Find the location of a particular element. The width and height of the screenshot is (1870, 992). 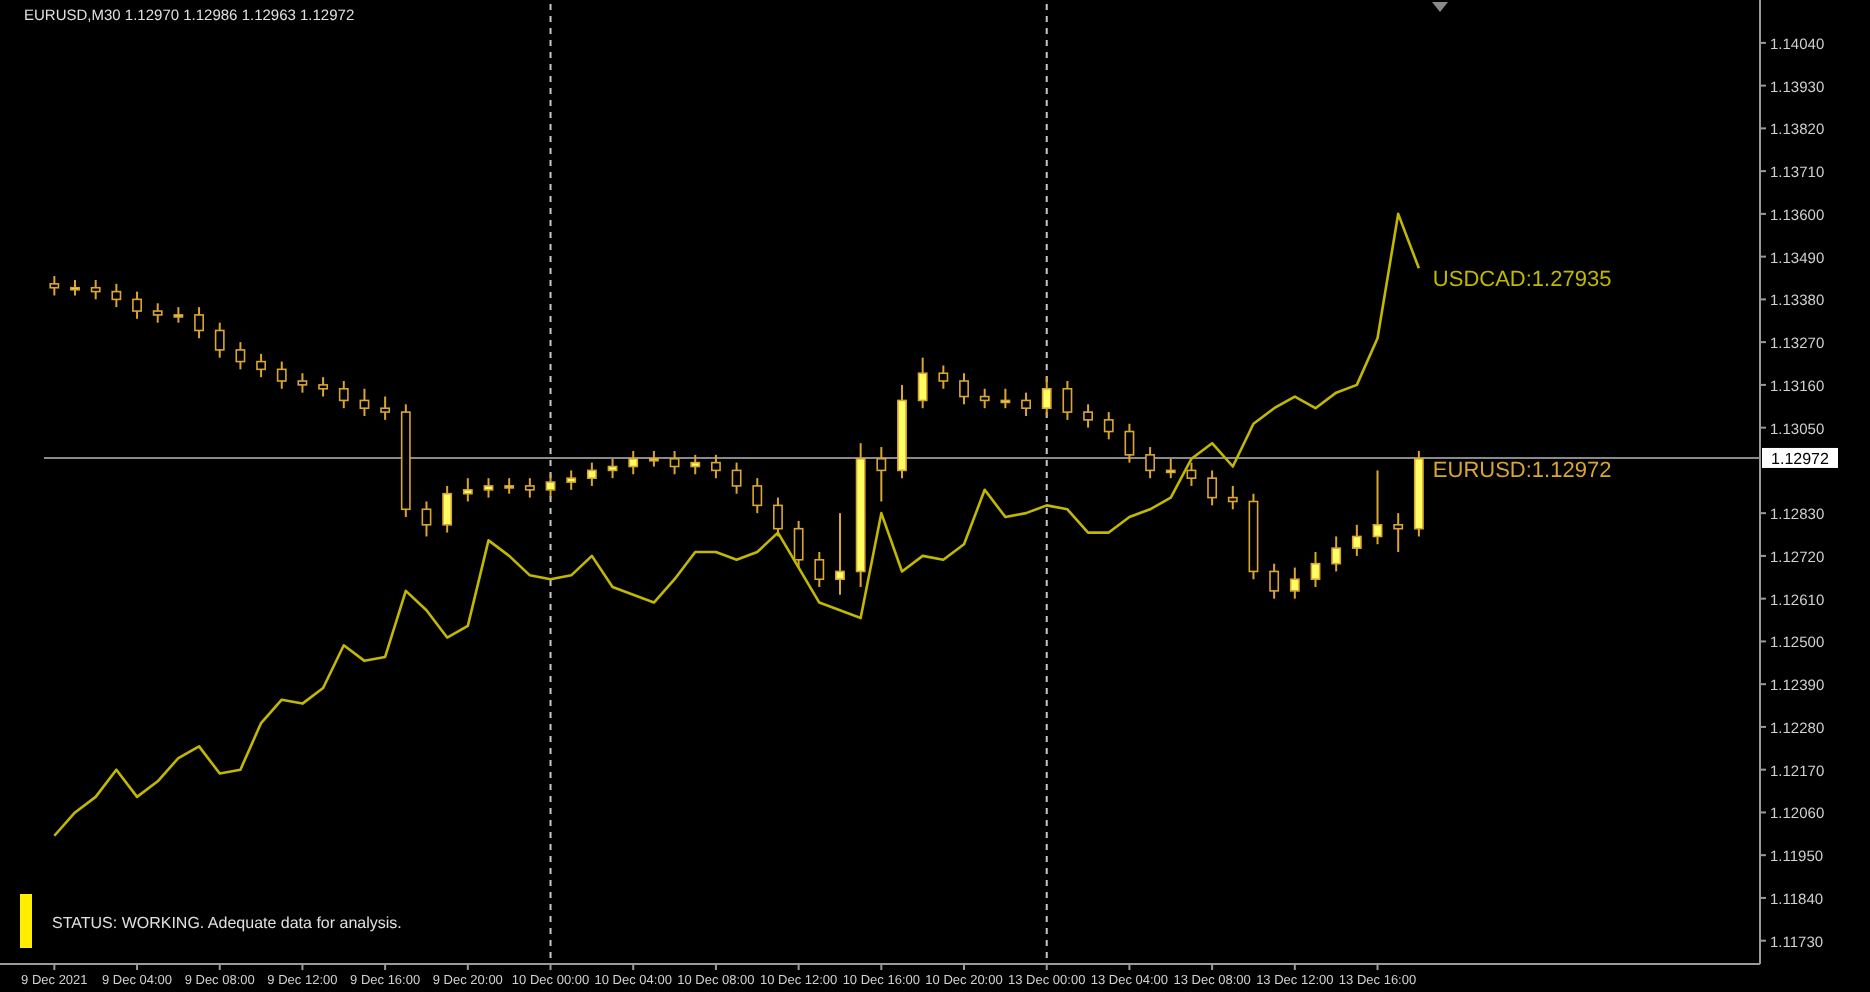

annotation: STATUS: WORKING. Adequate data for analysis. is located at coordinates (227, 923).